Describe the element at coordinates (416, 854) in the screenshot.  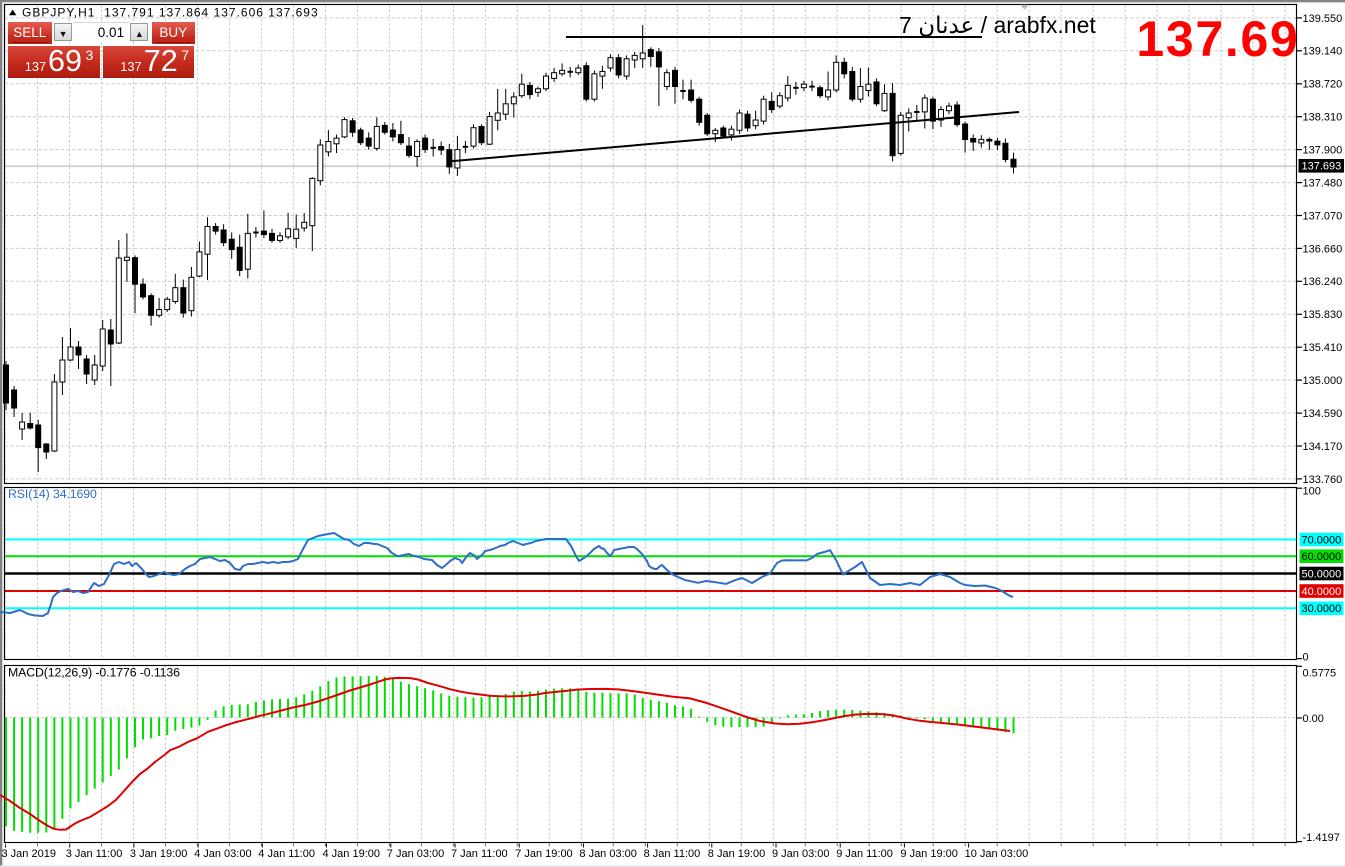
I see `svg-text: 7 Jan 03:00` at that location.